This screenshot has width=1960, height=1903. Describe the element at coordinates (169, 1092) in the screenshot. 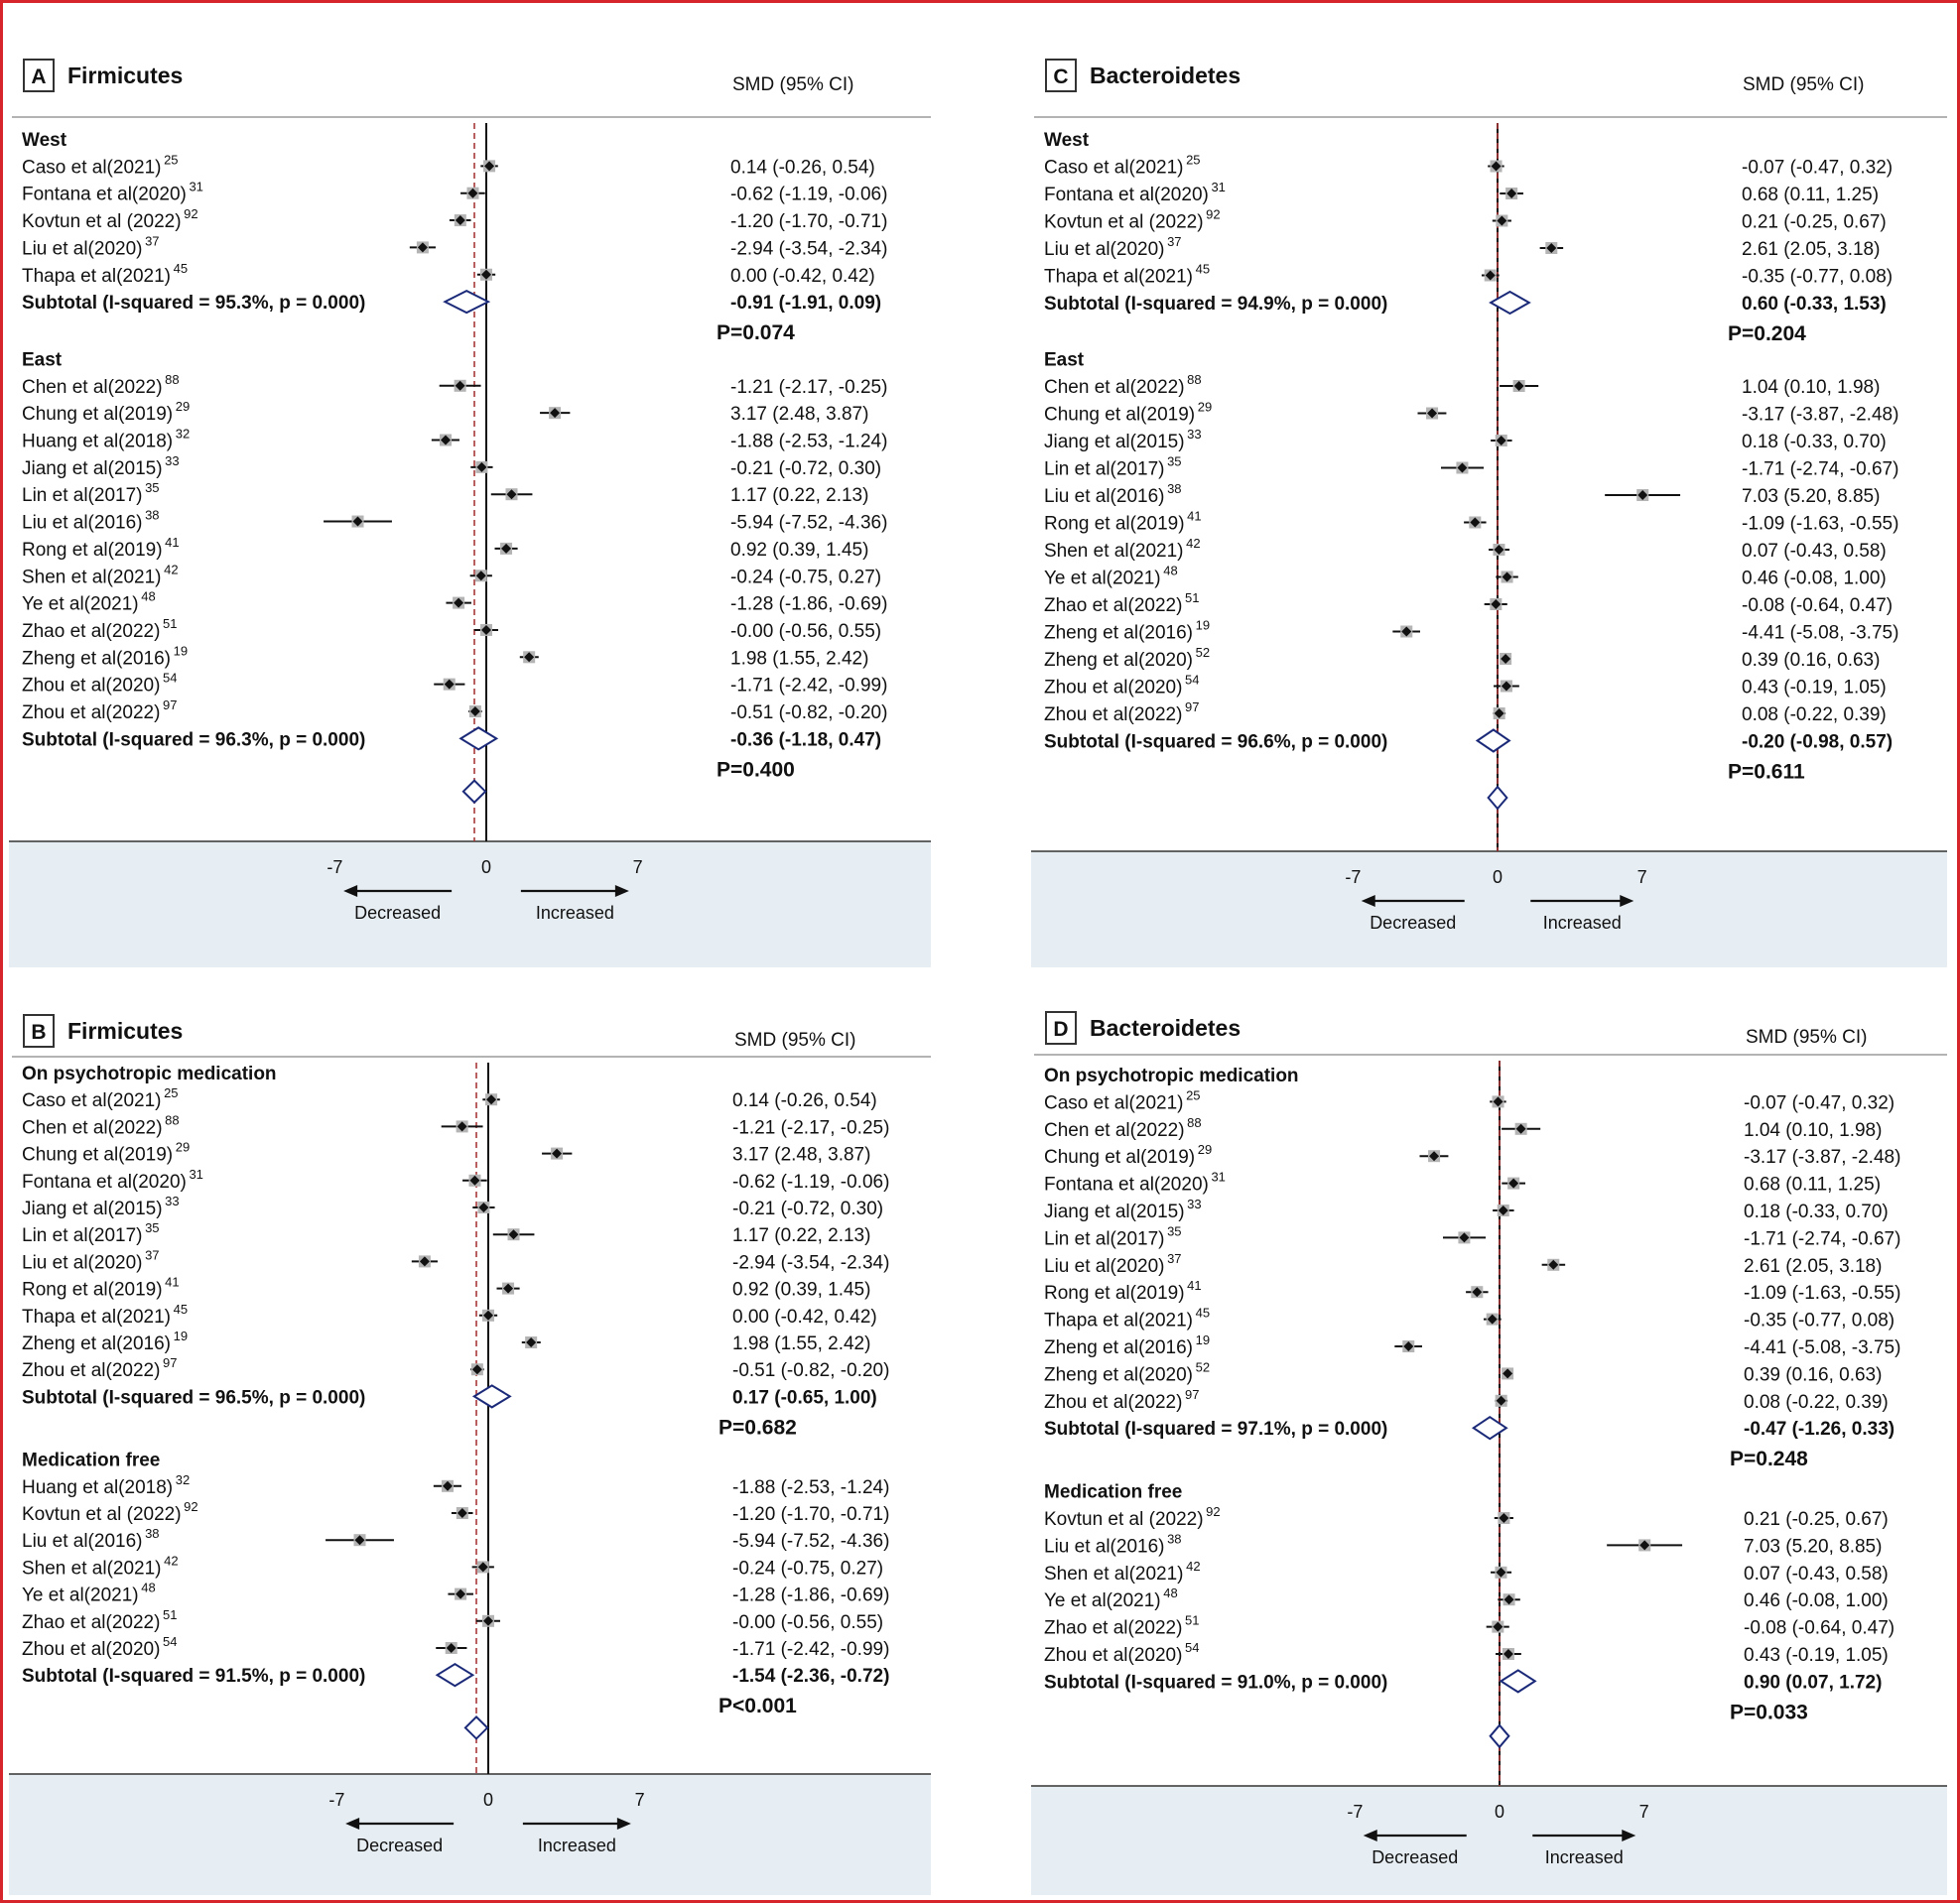

I see `study-reference: 25` at that location.